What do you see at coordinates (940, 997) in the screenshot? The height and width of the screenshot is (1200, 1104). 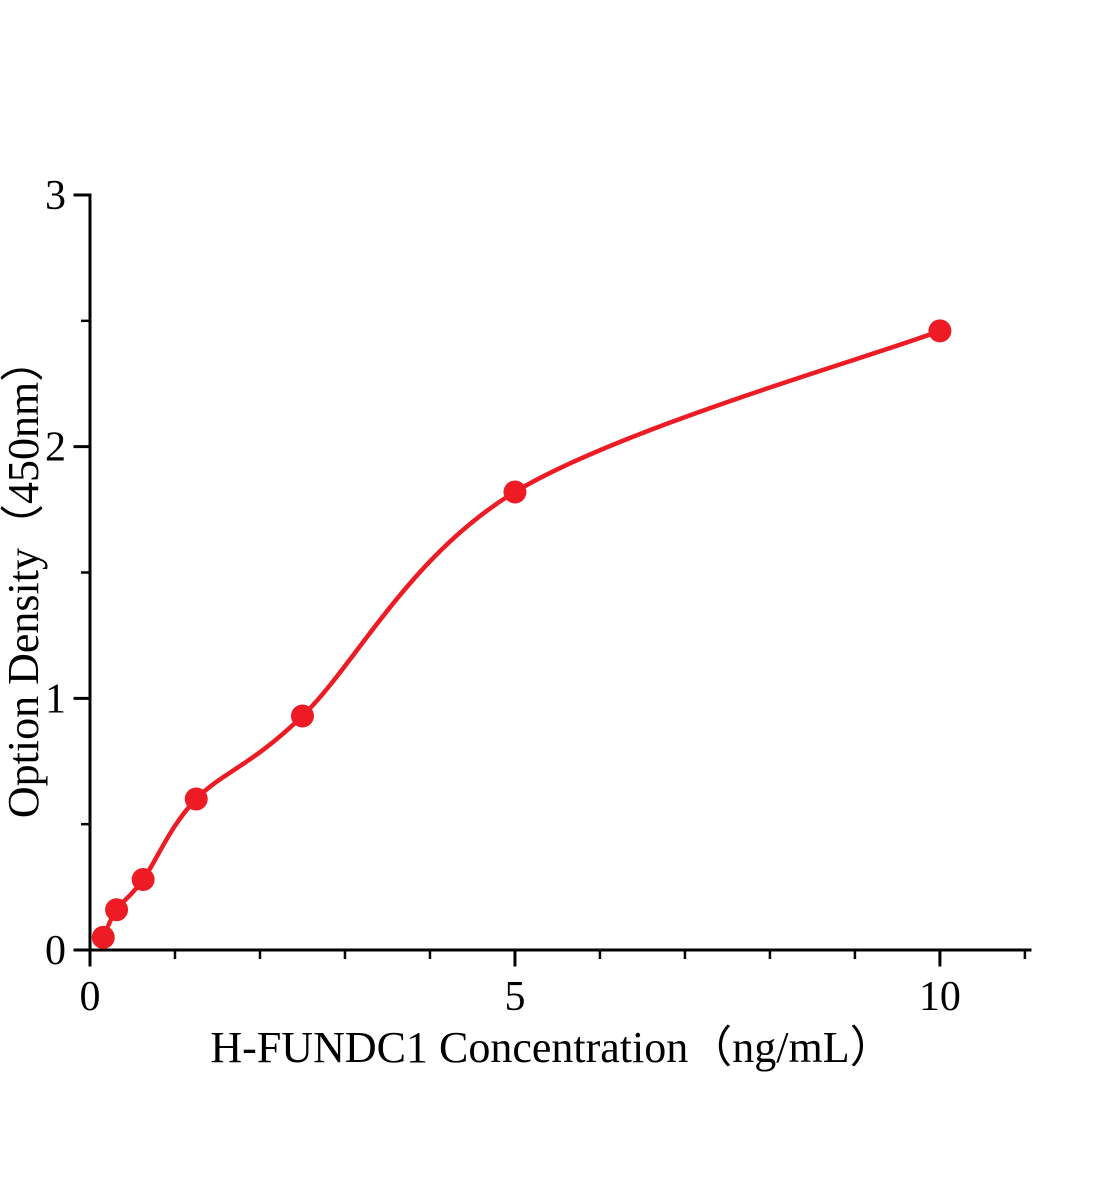 I see `x-tick-label: 10` at bounding box center [940, 997].